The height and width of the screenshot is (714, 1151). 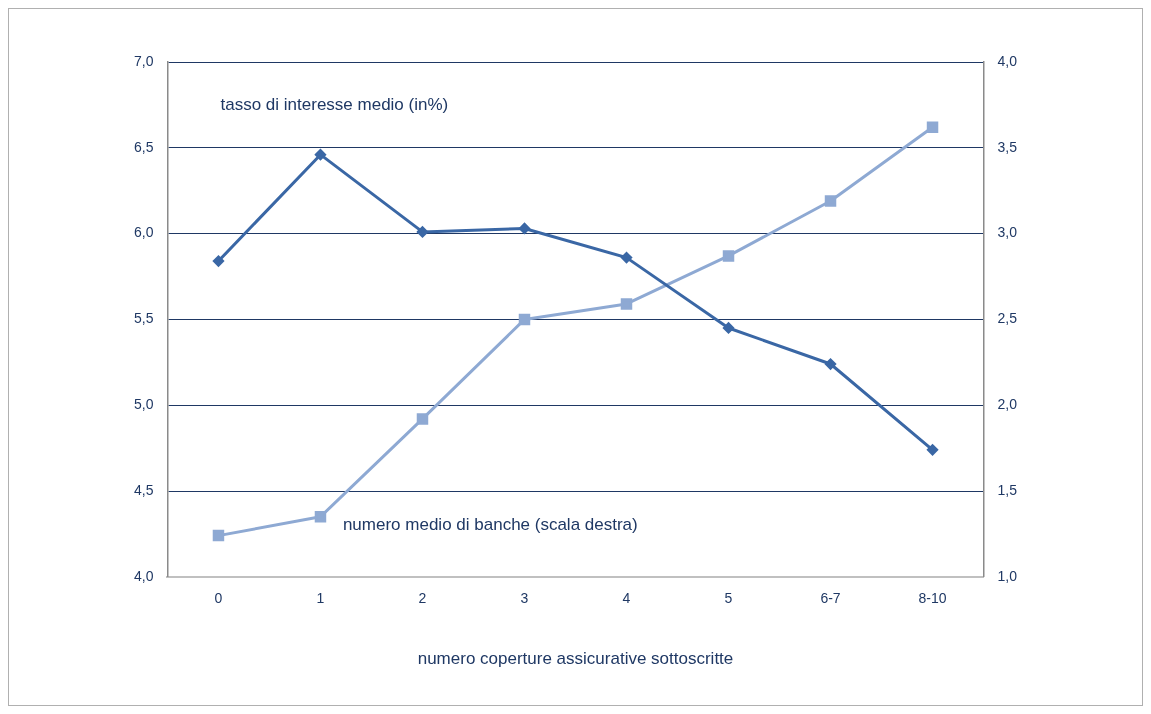 I want to click on x-tick-label: 2, so click(x=422, y=598).